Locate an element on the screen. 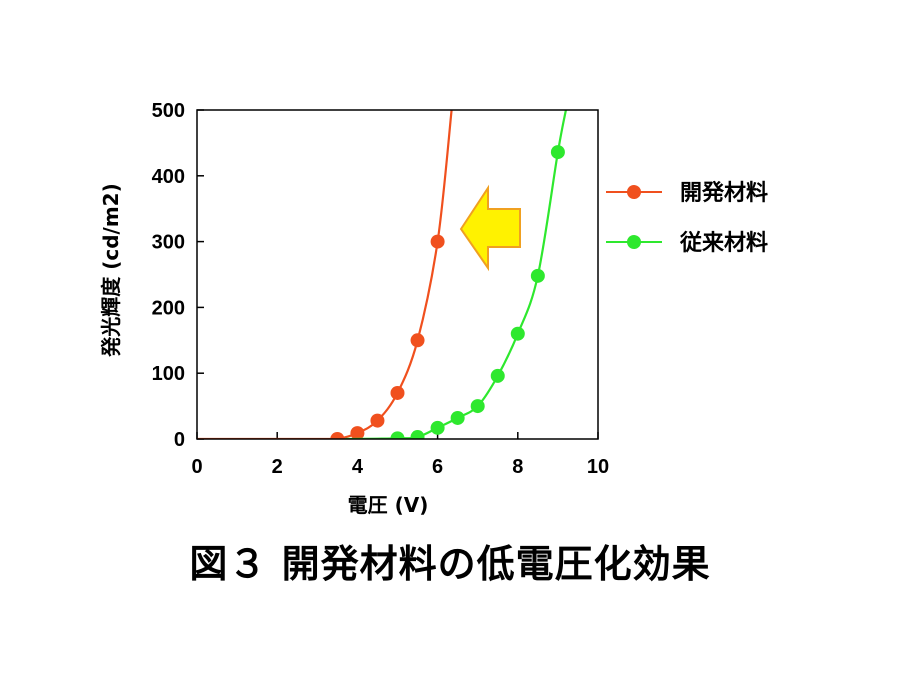  legend: 開発材料 従来材料 is located at coordinates (687, 218).